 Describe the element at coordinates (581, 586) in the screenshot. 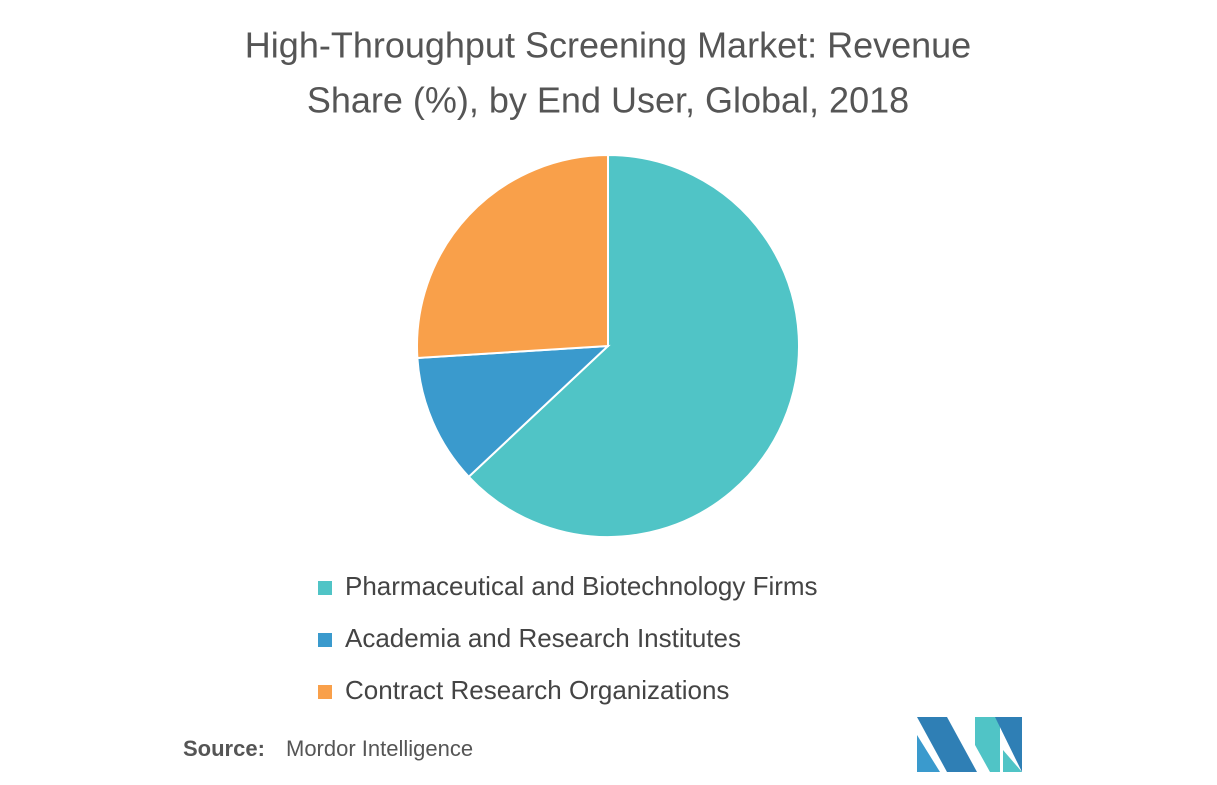

I see `legend-label: Pharmaceutical and Biotechnology Firms` at that location.